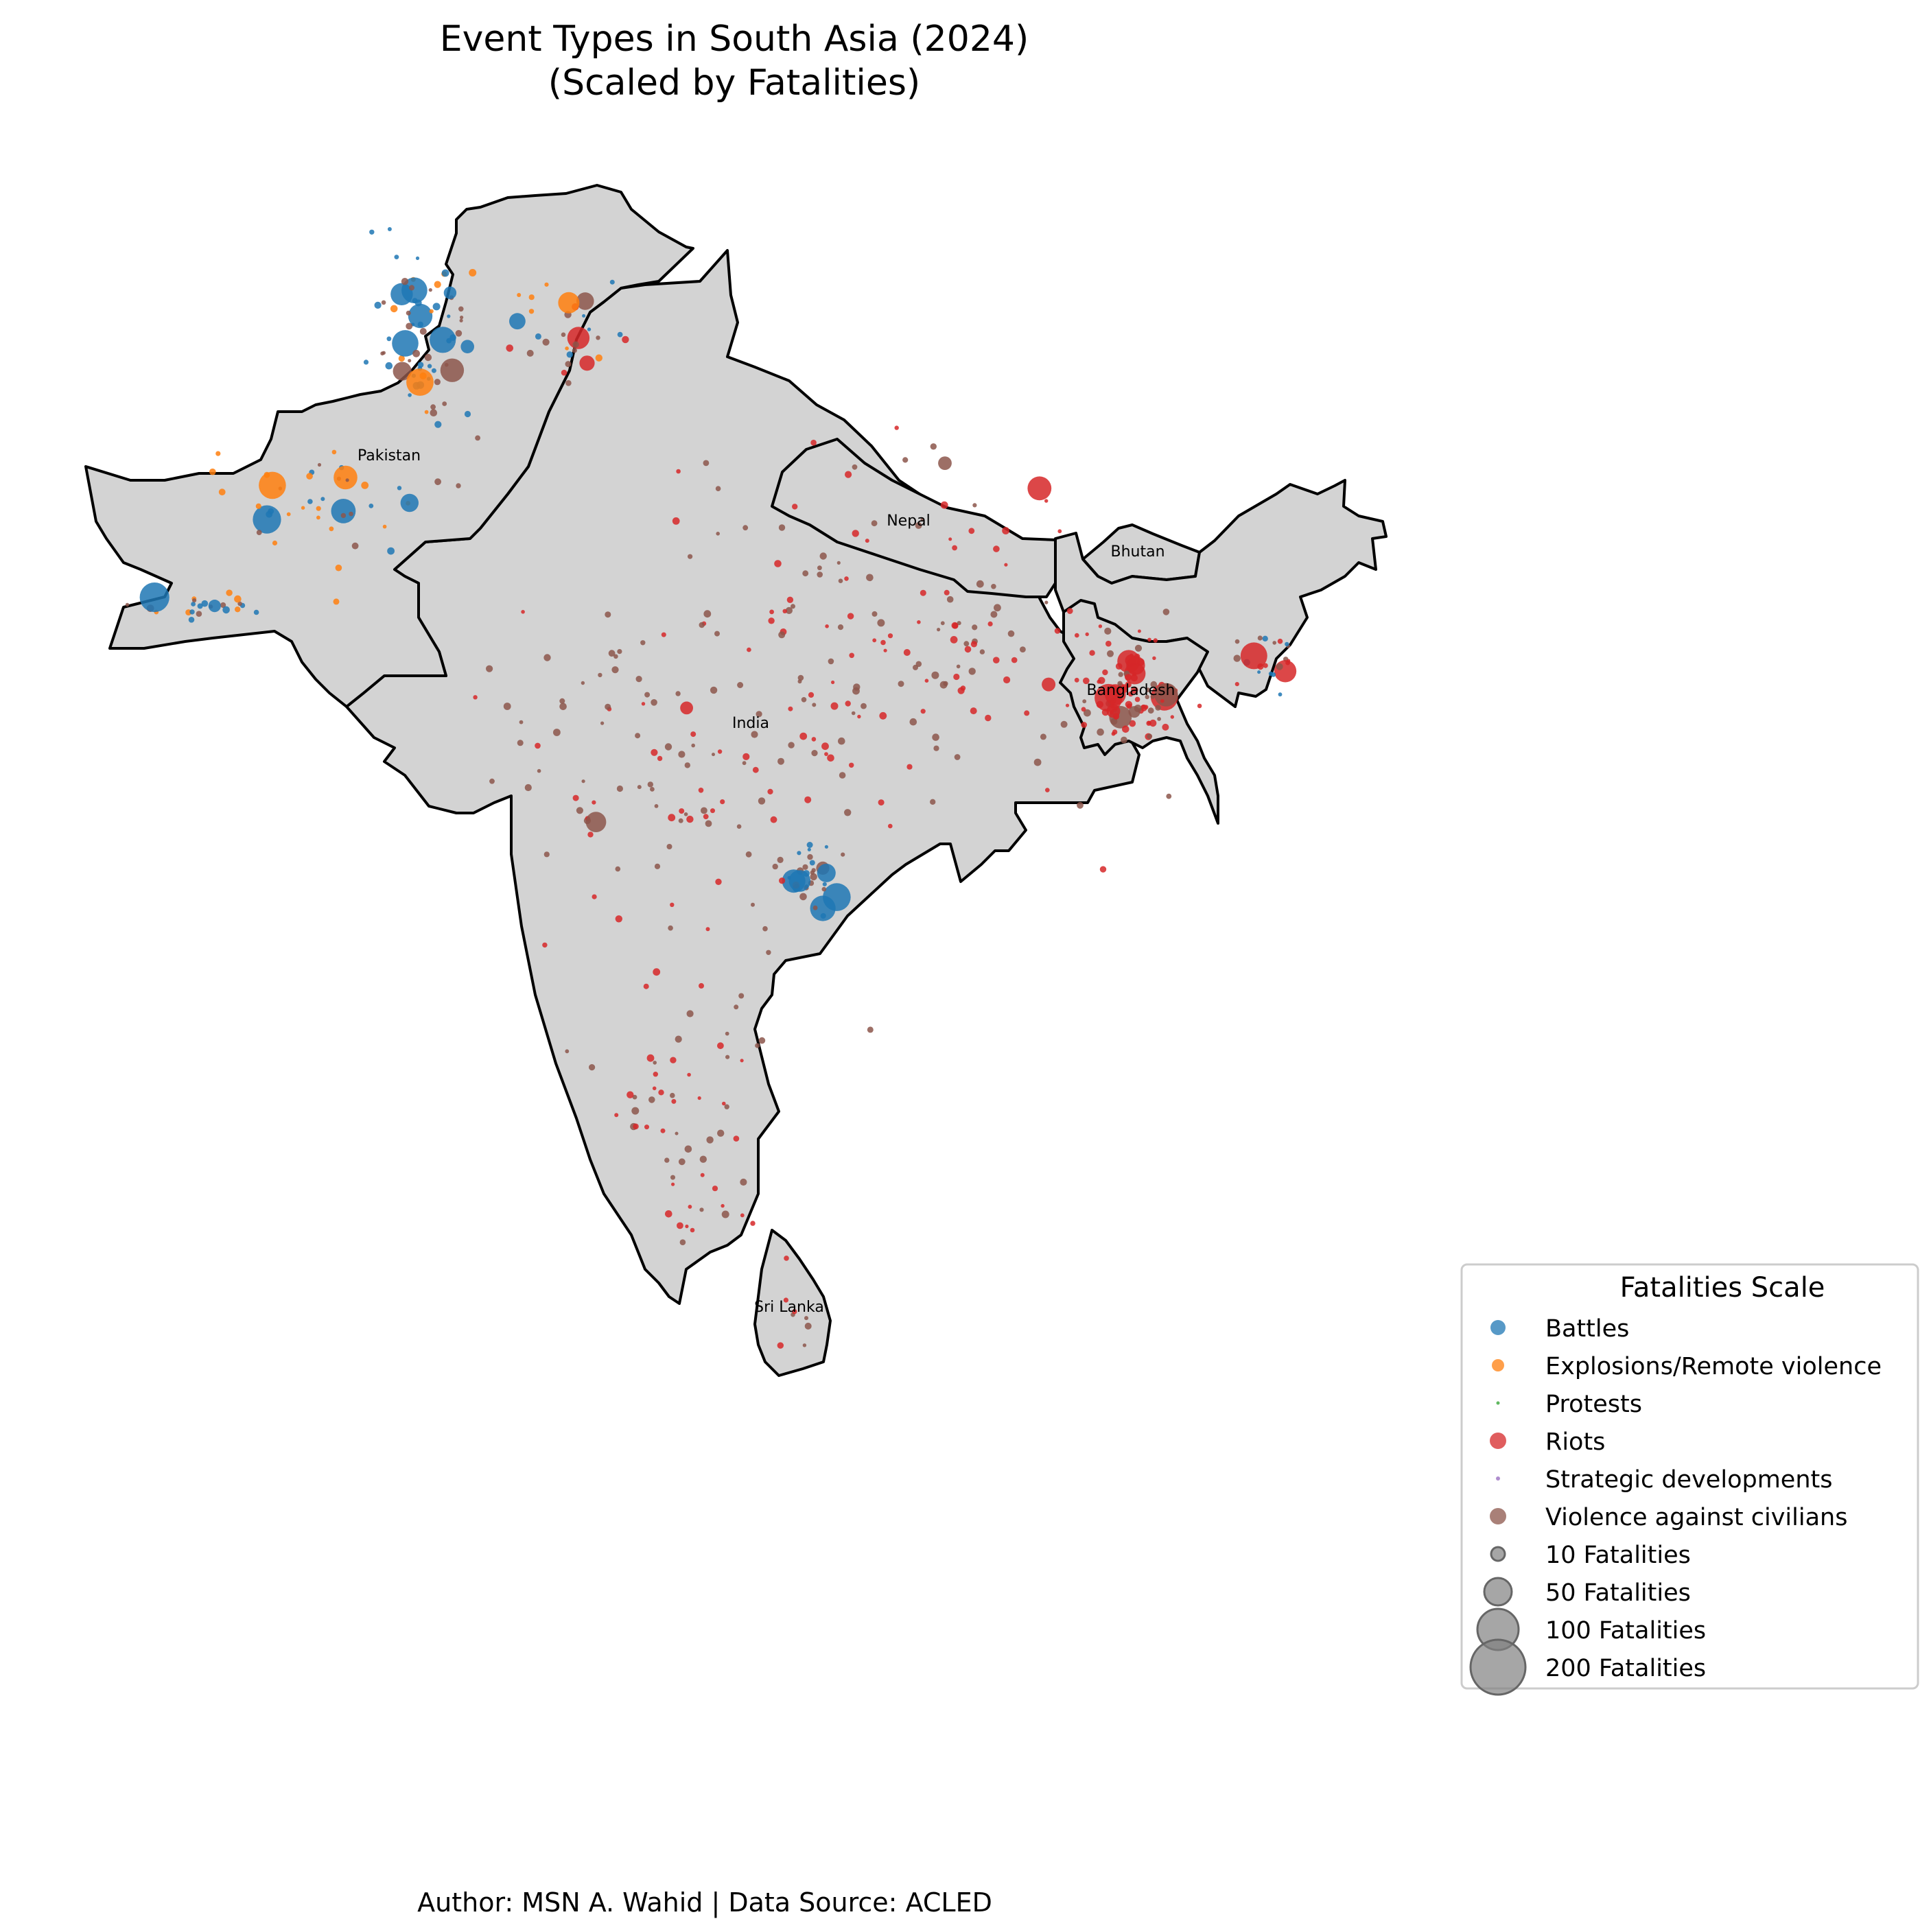 This screenshot has width=1931, height=1932. I want to click on legend-marker-riots, so click(1498, 1441).